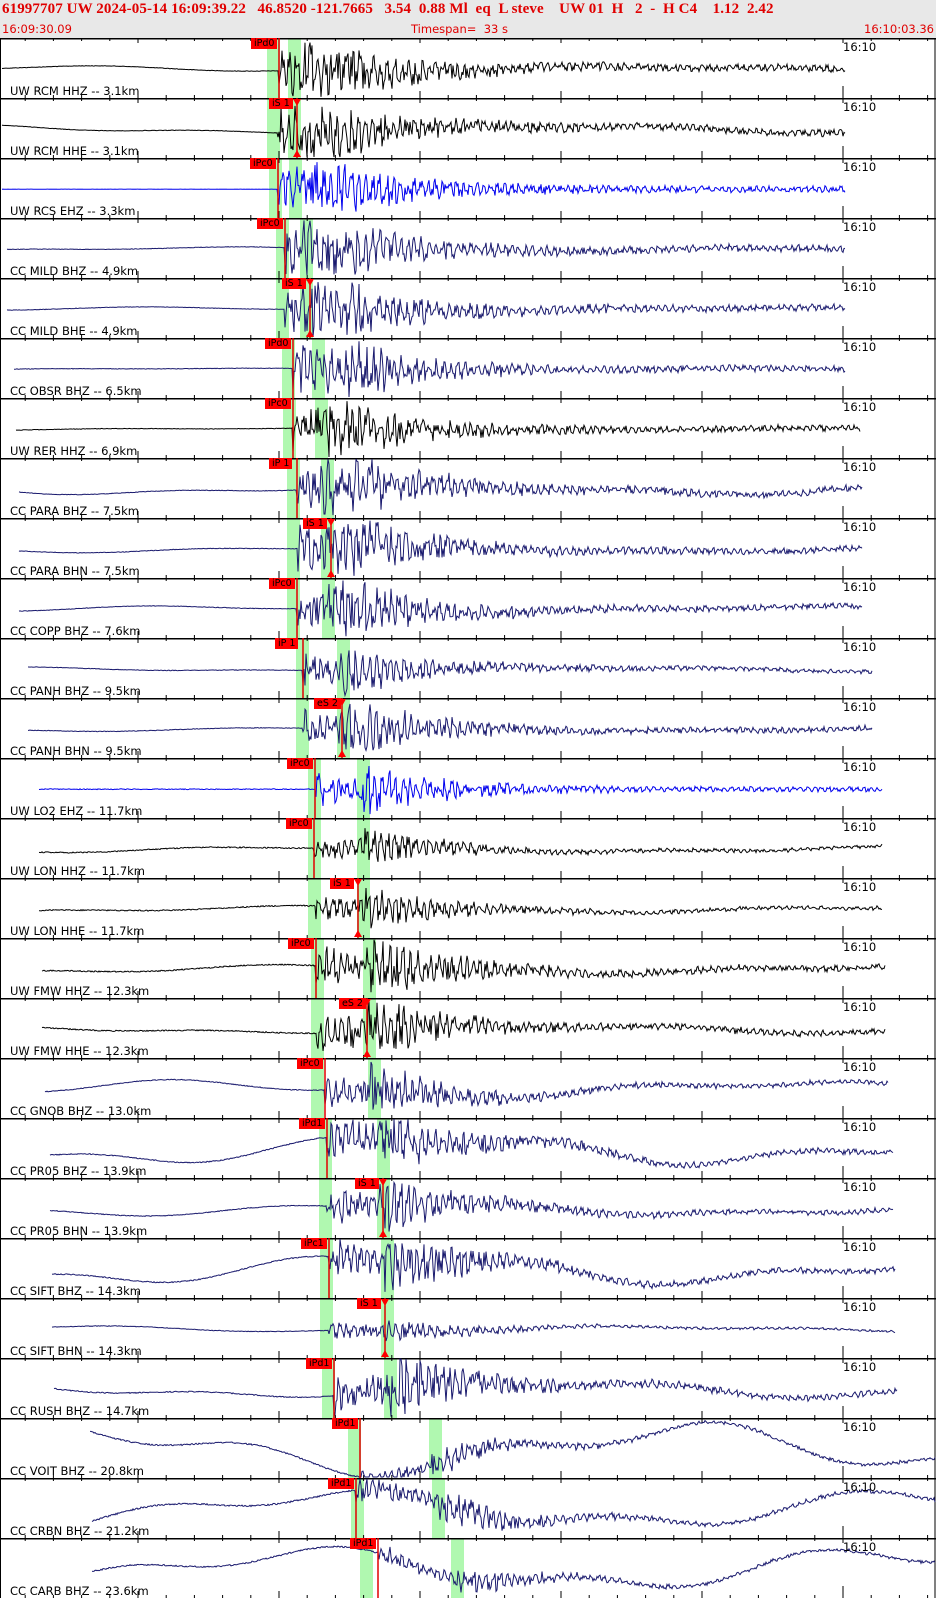 Image resolution: width=936 pixels, height=1598 pixels. I want to click on seismogram-panel: iPd1 CC CARB BHZ -- 23.6km 16:10, so click(468, 1568).